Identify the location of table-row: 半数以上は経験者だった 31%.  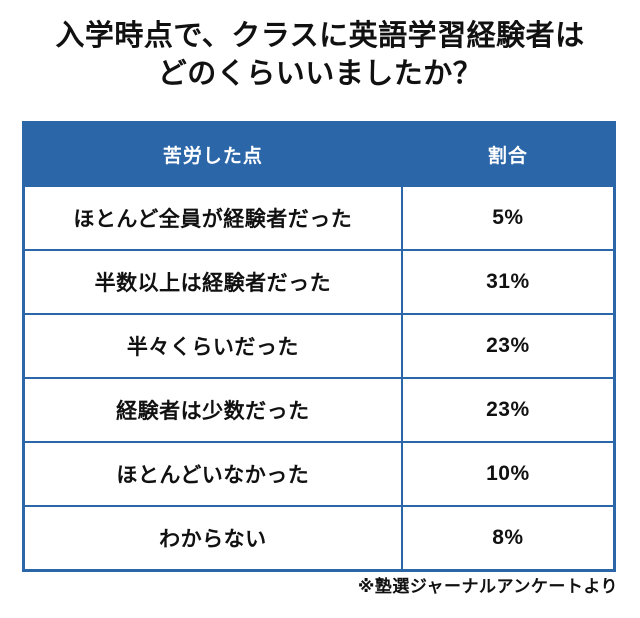
(319, 282).